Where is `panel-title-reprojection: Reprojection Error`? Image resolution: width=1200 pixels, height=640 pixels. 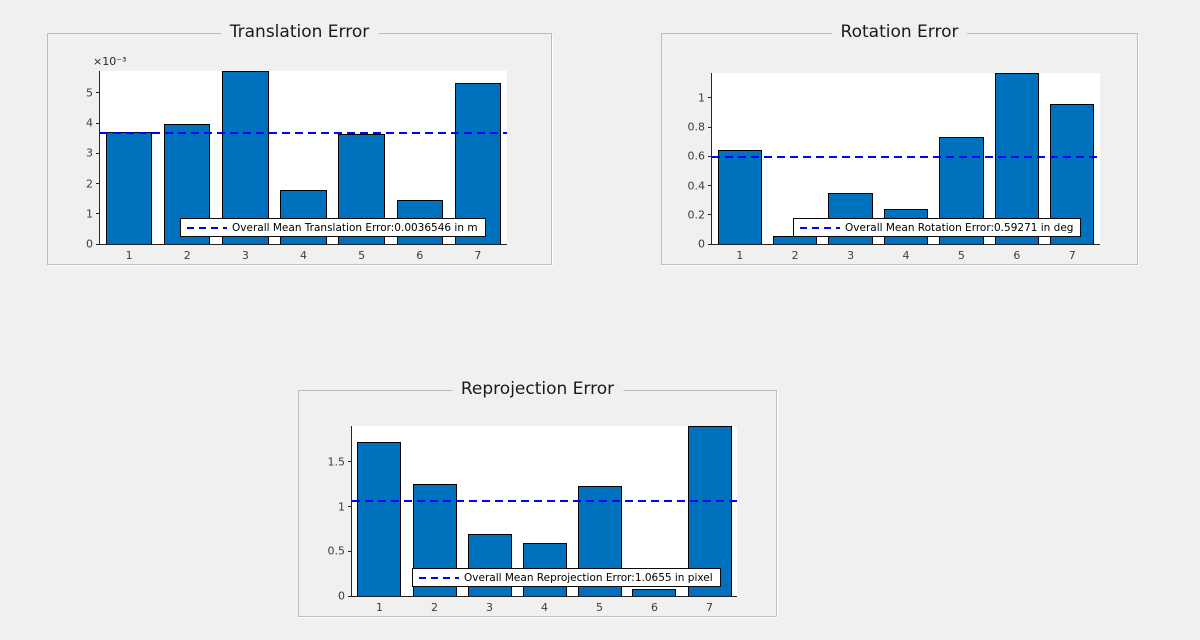
panel-title-reprojection: Reprojection Error is located at coordinates (537, 390).